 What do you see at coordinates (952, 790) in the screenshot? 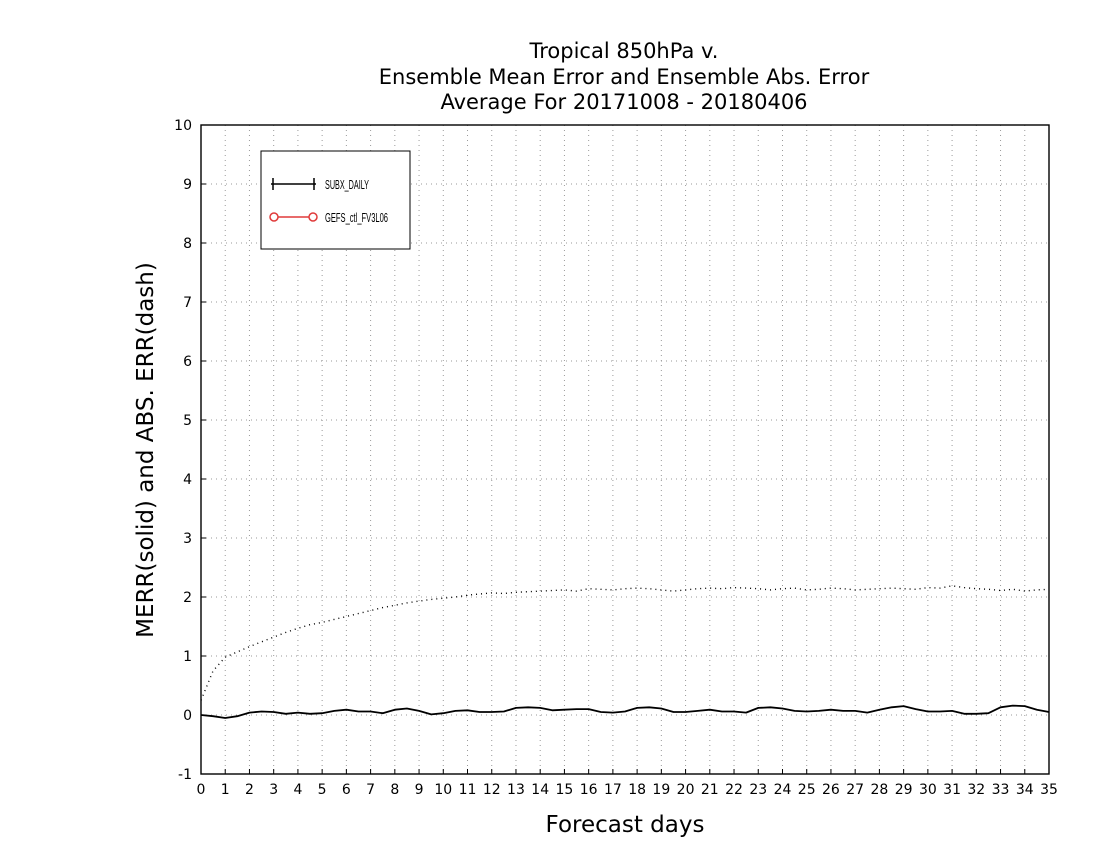
I see `x-tick-label: 31` at bounding box center [952, 790].